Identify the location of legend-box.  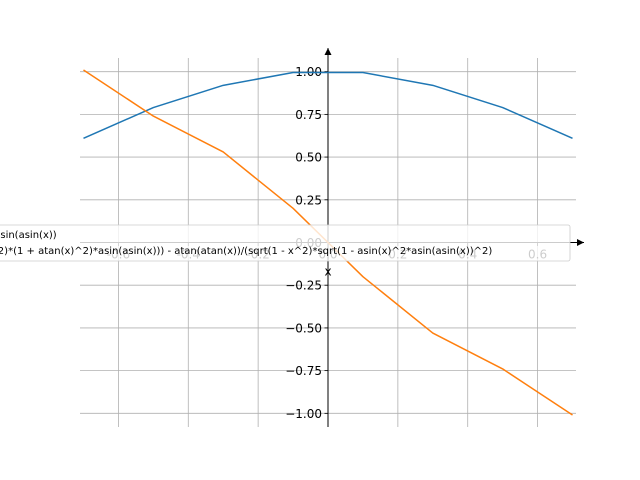
(285, 243).